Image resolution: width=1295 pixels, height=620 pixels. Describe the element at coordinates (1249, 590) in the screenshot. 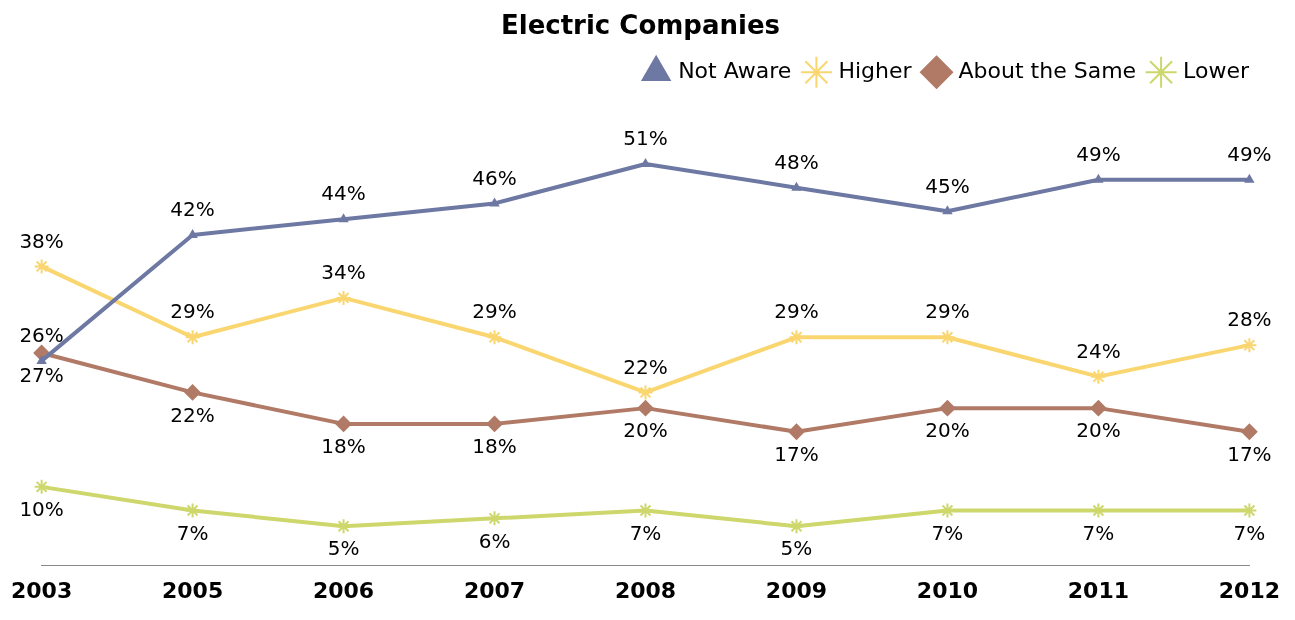

I see `x-tick-label: 2012` at that location.